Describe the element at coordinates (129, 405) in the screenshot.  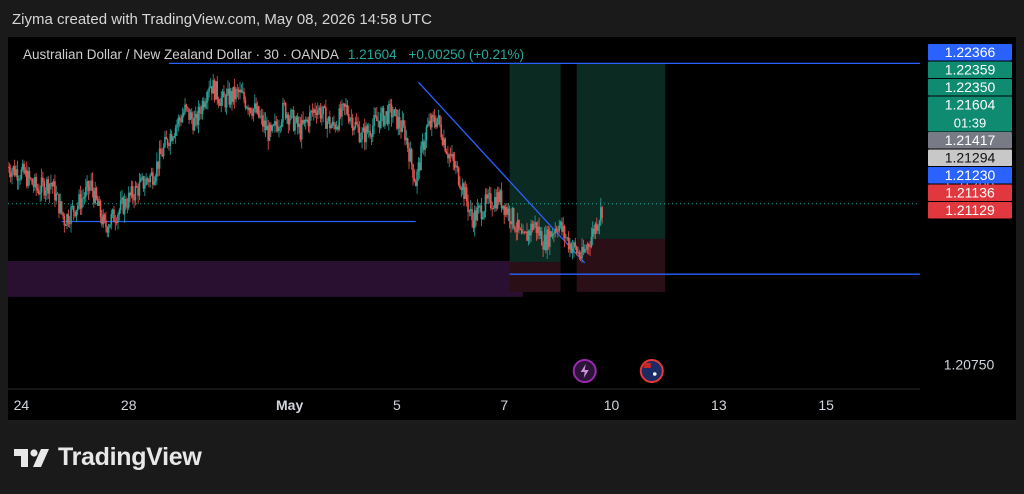
I see `x-tick-label: 28` at that location.